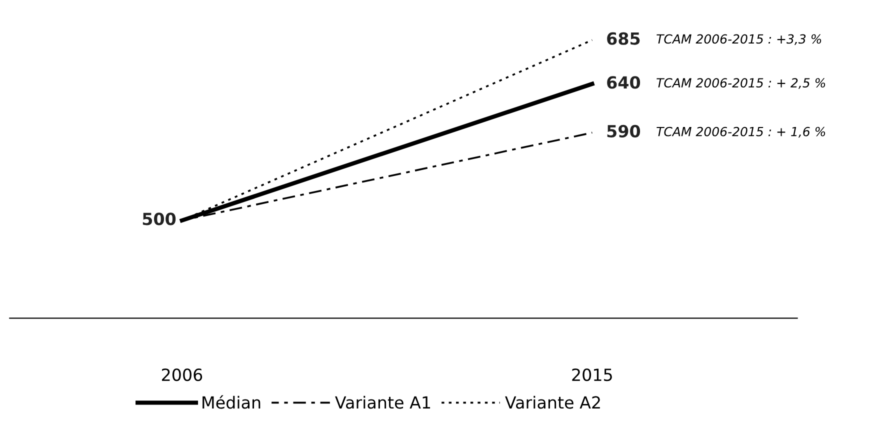 This screenshot has height=427, width=880. I want to click on annotation: TCAM 2006-2015 : +3,3 %, so click(739, 39).